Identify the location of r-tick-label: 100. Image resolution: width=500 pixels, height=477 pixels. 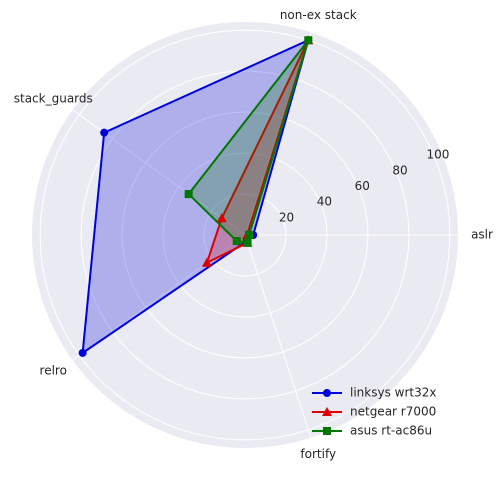
(437, 155).